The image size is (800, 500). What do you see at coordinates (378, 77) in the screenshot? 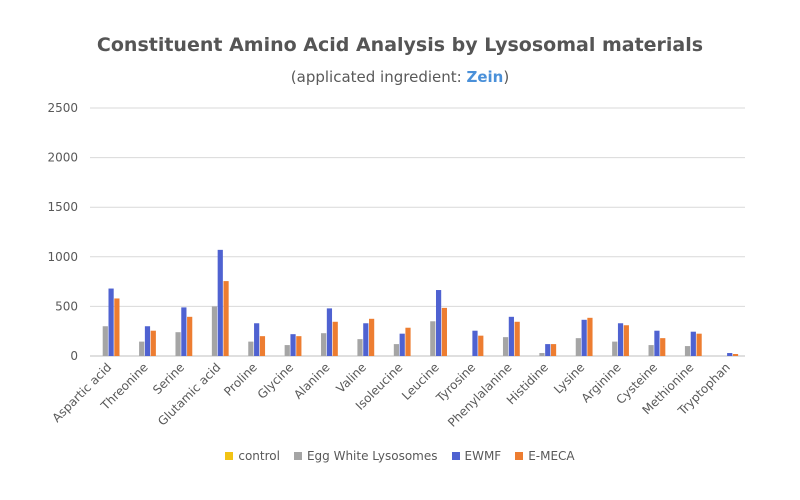
I see `subtitle-prefix: (applicated ingredient:` at bounding box center [378, 77].